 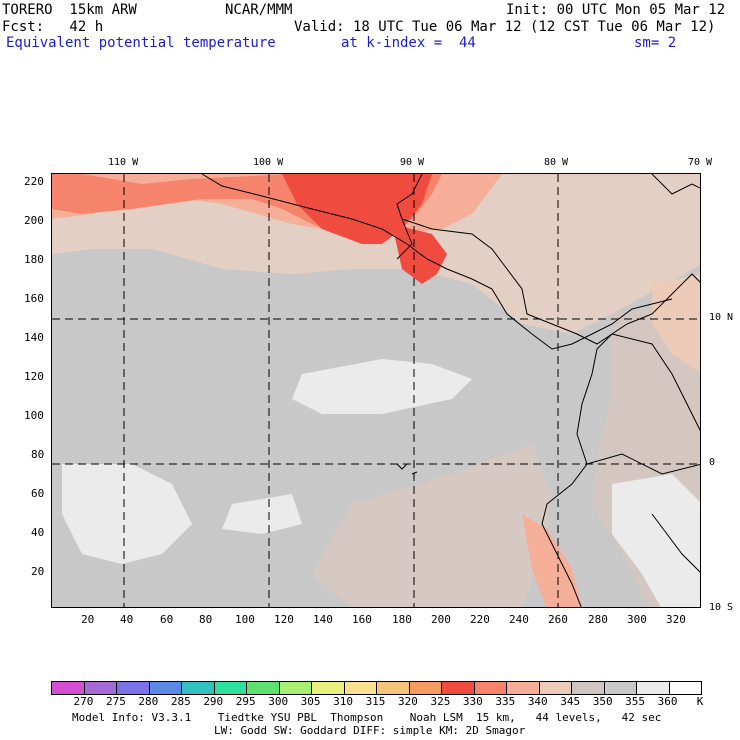 I want to click on coast-colombia-north, so click(x=663, y=299).